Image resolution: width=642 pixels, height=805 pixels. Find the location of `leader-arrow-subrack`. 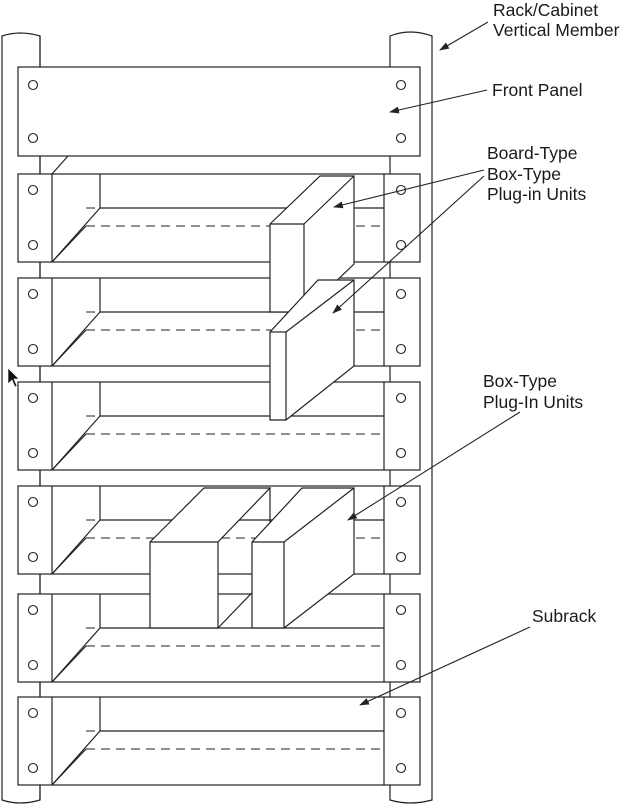

leader-arrow-subrack is located at coordinates (445, 666).